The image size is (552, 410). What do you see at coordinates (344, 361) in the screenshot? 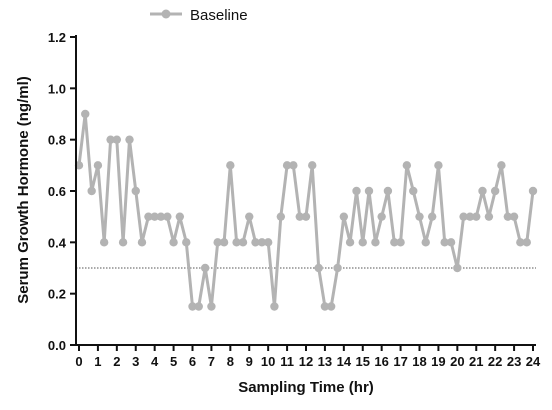
I see `x-tick-label: 14` at bounding box center [344, 361].